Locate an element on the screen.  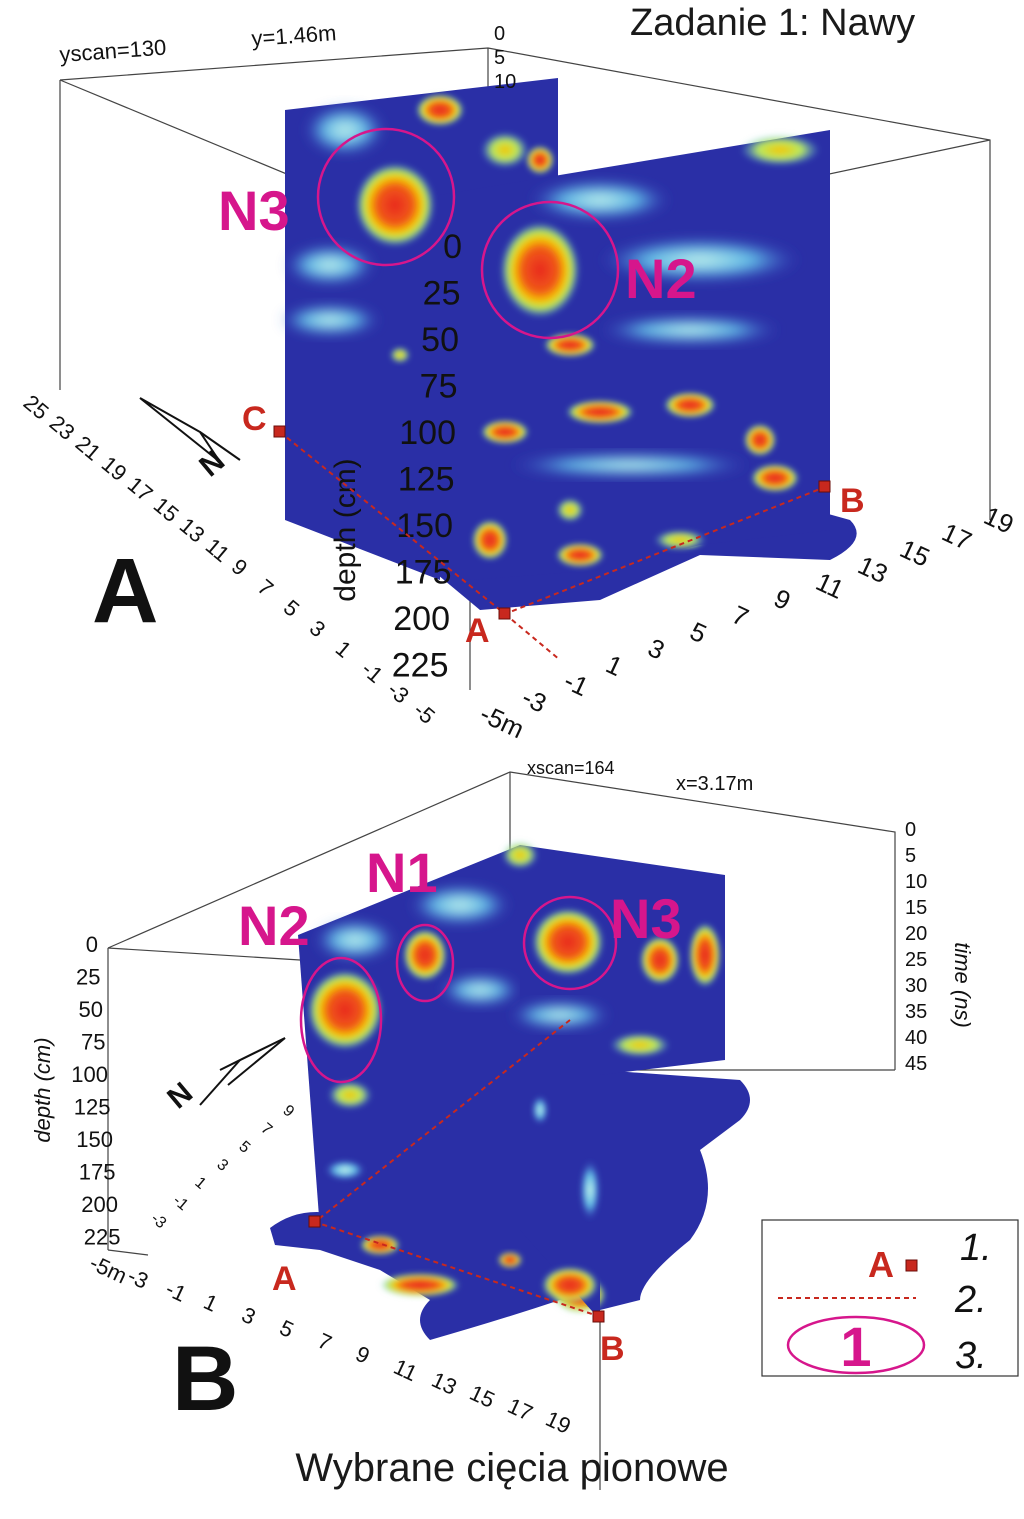
panel-b-y-tick-0: -3 is located at coordinates (158, 1221).